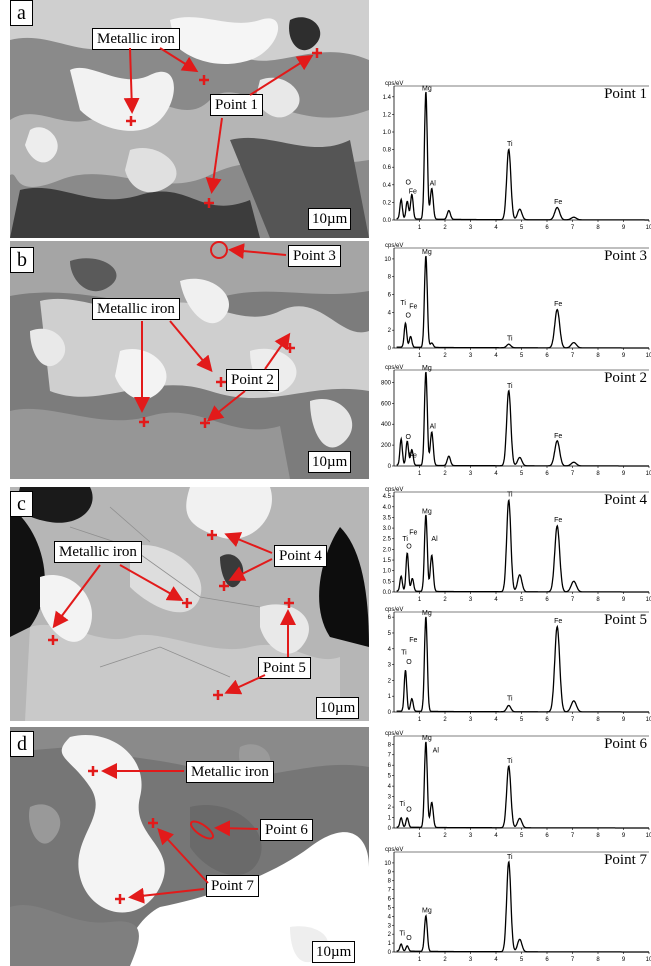 This screenshot has height=966, width=651. I want to click on y-tick-label: 1.2, so click(387, 115).